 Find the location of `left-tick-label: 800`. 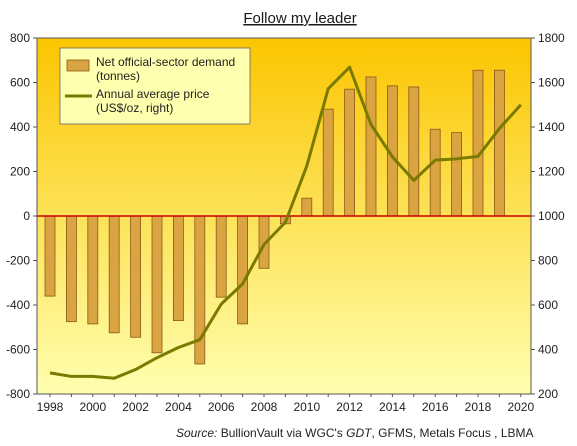

left-tick-label: 800 is located at coordinates (20, 38).